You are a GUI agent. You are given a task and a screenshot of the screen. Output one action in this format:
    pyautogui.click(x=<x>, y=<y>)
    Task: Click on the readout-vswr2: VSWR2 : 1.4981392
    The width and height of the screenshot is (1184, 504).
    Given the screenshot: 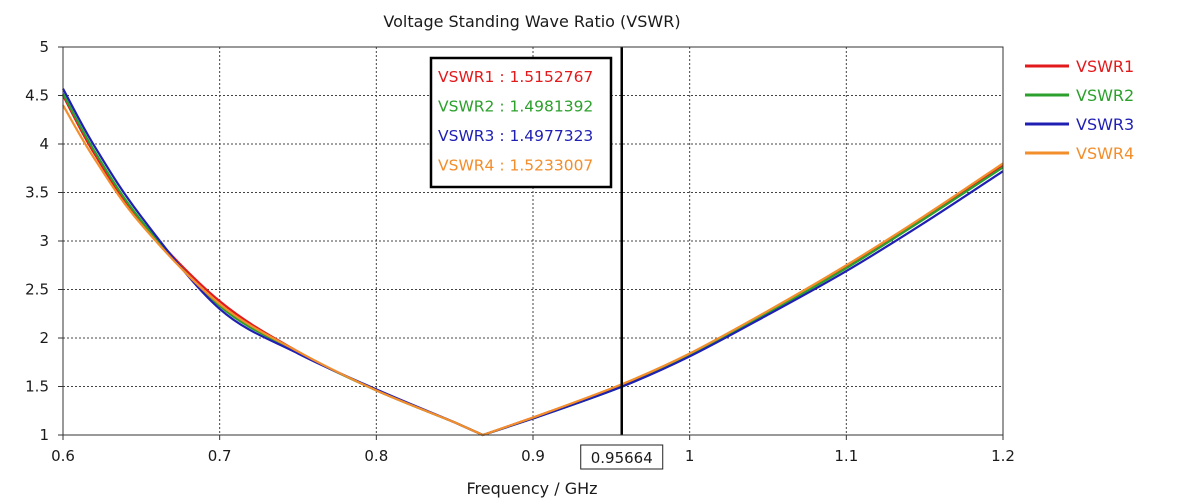 What is the action you would take?
    pyautogui.click(x=515, y=107)
    